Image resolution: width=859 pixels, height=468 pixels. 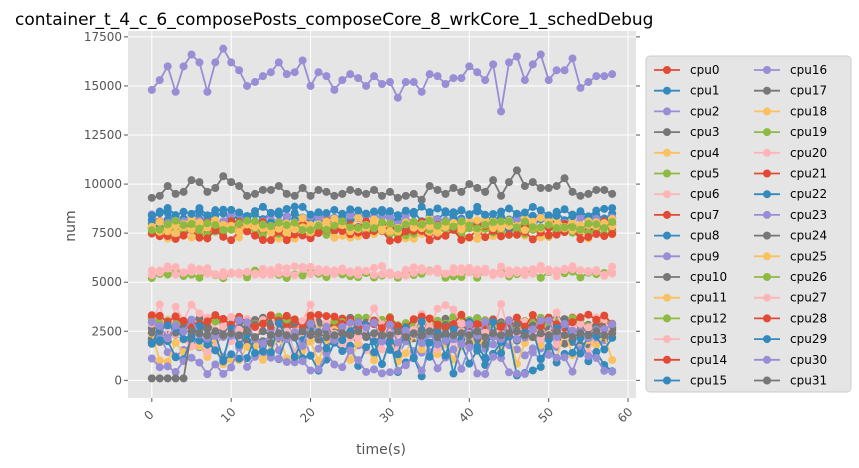 What do you see at coordinates (708, 360) in the screenshot?
I see `legend-label: cpu14` at bounding box center [708, 360].